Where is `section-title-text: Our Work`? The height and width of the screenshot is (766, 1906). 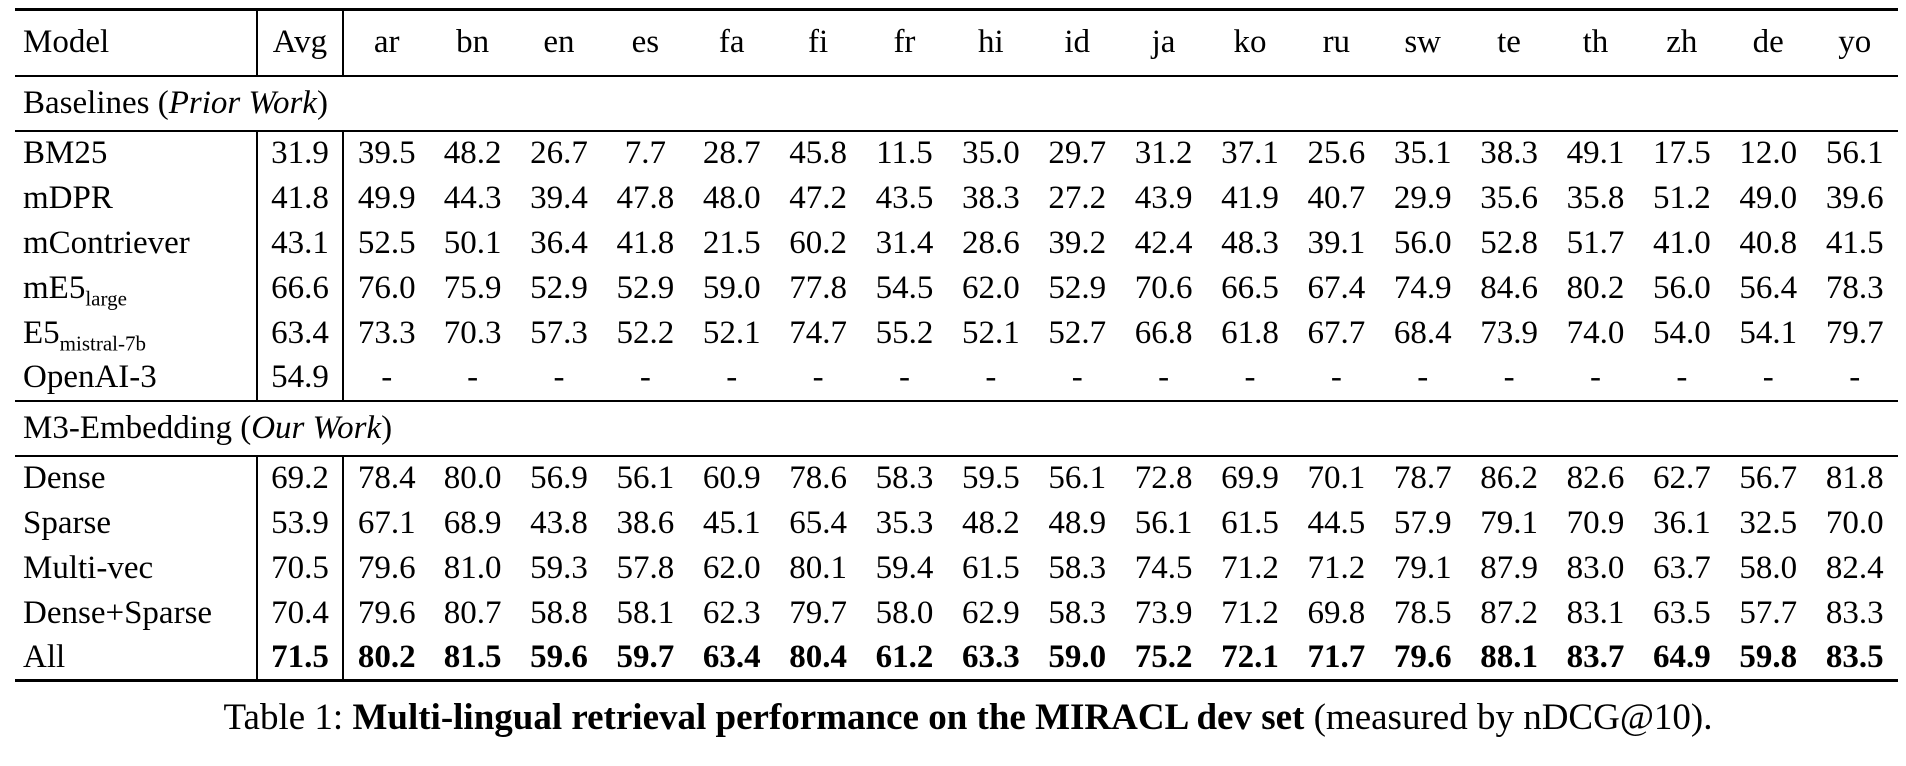
section-title-text: Our Work is located at coordinates (316, 427).